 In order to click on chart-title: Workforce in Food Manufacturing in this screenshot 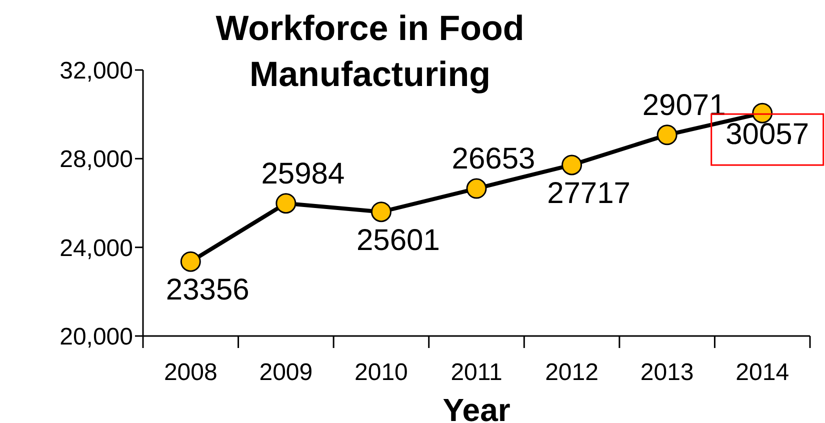, I will do `click(370, 52)`.